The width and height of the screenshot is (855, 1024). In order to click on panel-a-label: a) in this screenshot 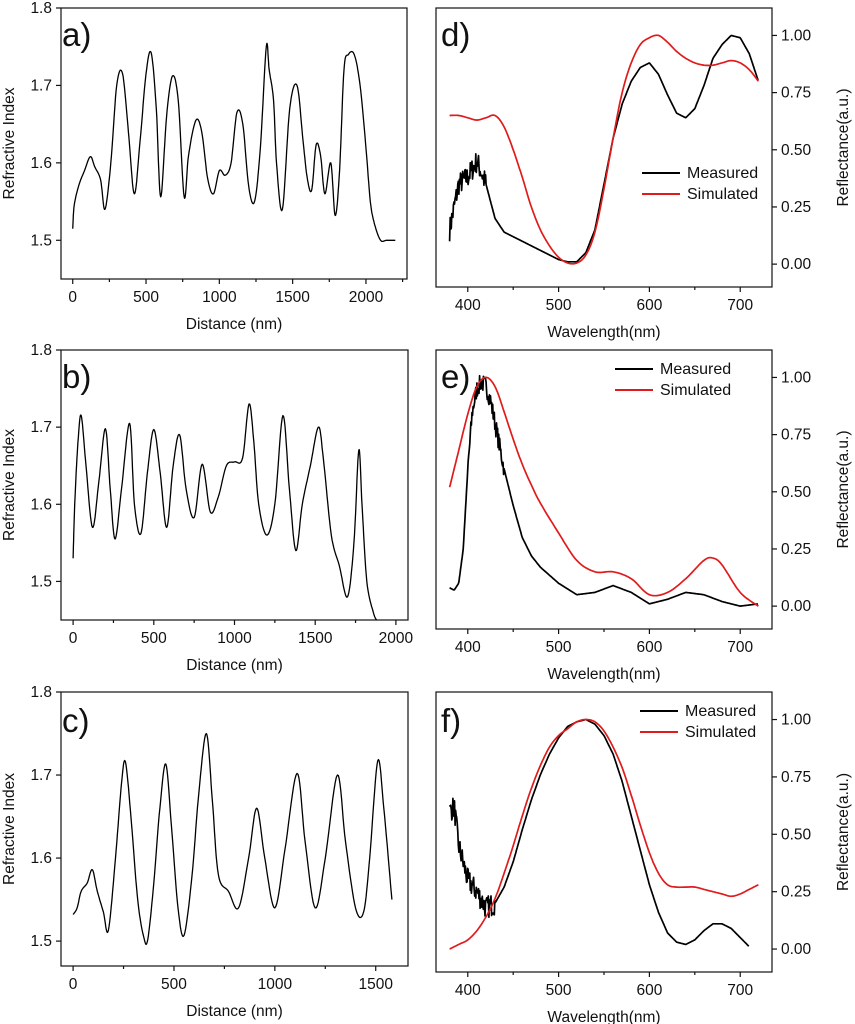, I will do `click(76, 34)`.